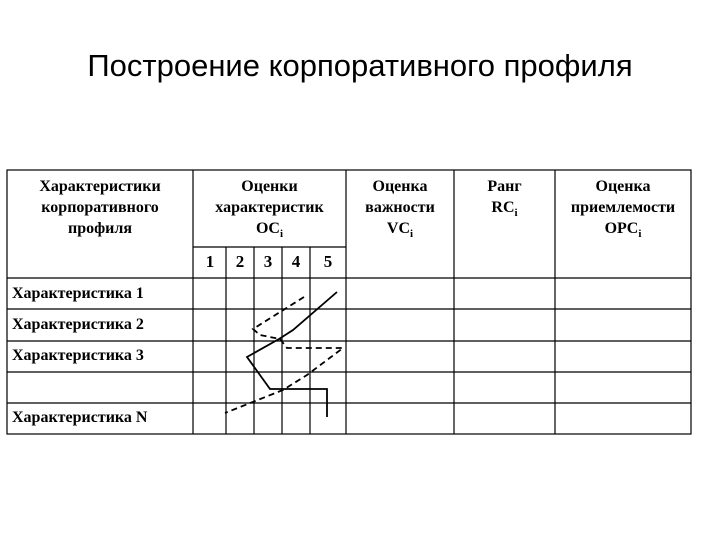 The image size is (720, 540). What do you see at coordinates (80, 417) in the screenshot?
I see `row-label: Характеристика N` at bounding box center [80, 417].